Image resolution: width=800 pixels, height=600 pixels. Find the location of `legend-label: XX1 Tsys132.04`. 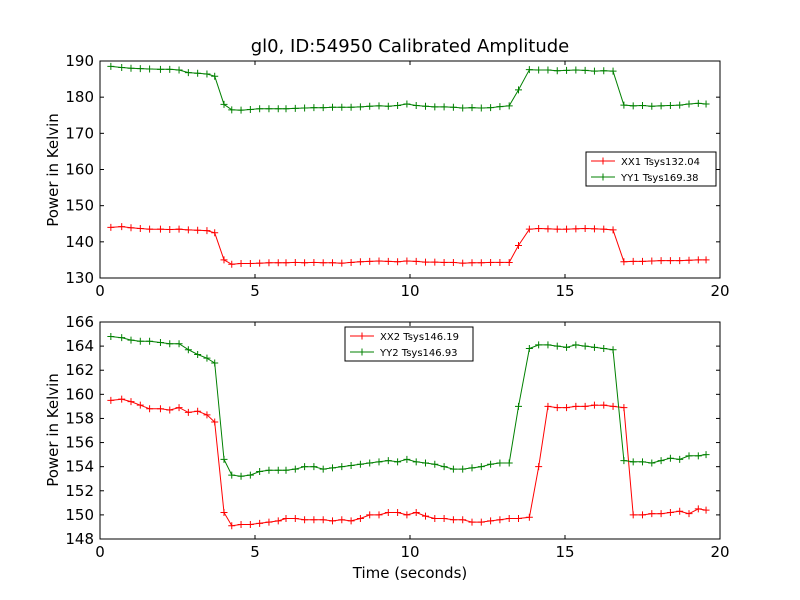

legend-label: XX1 Tsys132.04 is located at coordinates (660, 162).